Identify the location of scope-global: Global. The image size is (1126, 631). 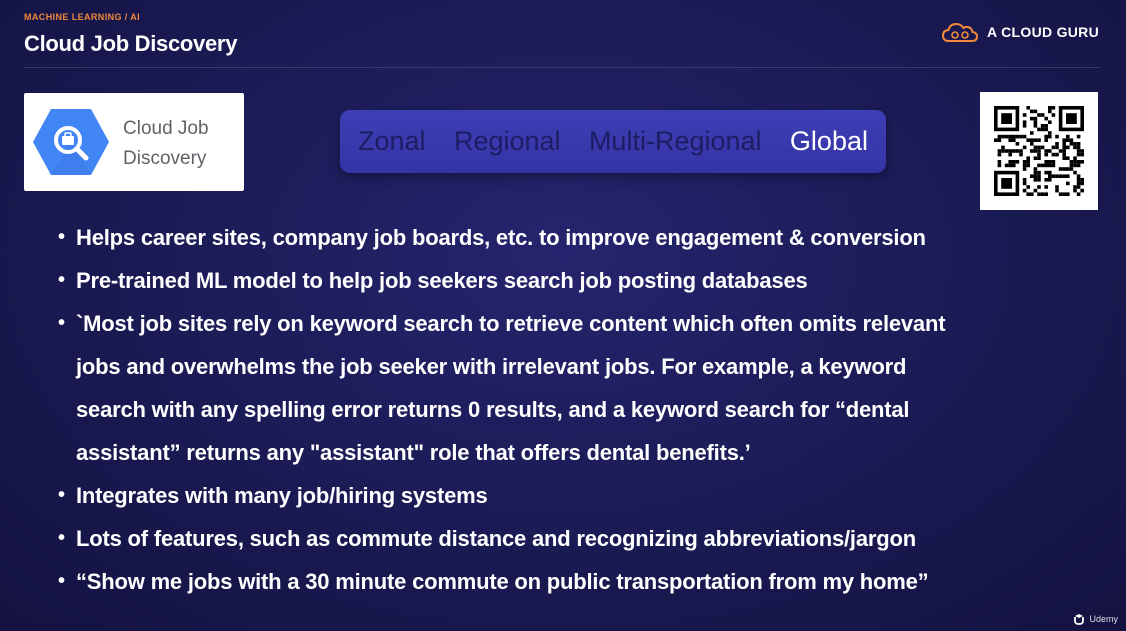
(828, 141).